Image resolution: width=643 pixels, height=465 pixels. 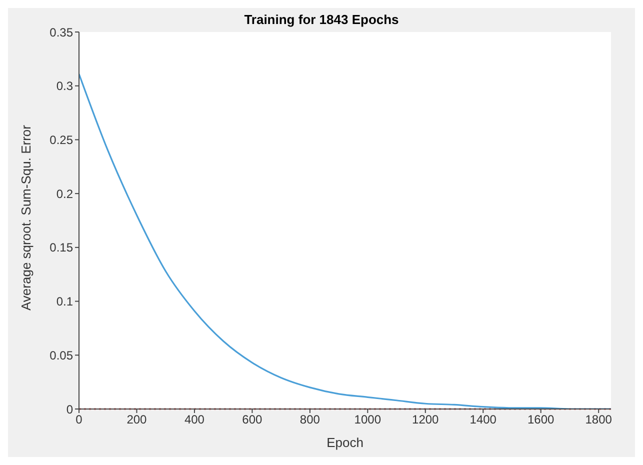 What do you see at coordinates (62, 355) in the screenshot?
I see `y-tick-label: 0.05` at bounding box center [62, 355].